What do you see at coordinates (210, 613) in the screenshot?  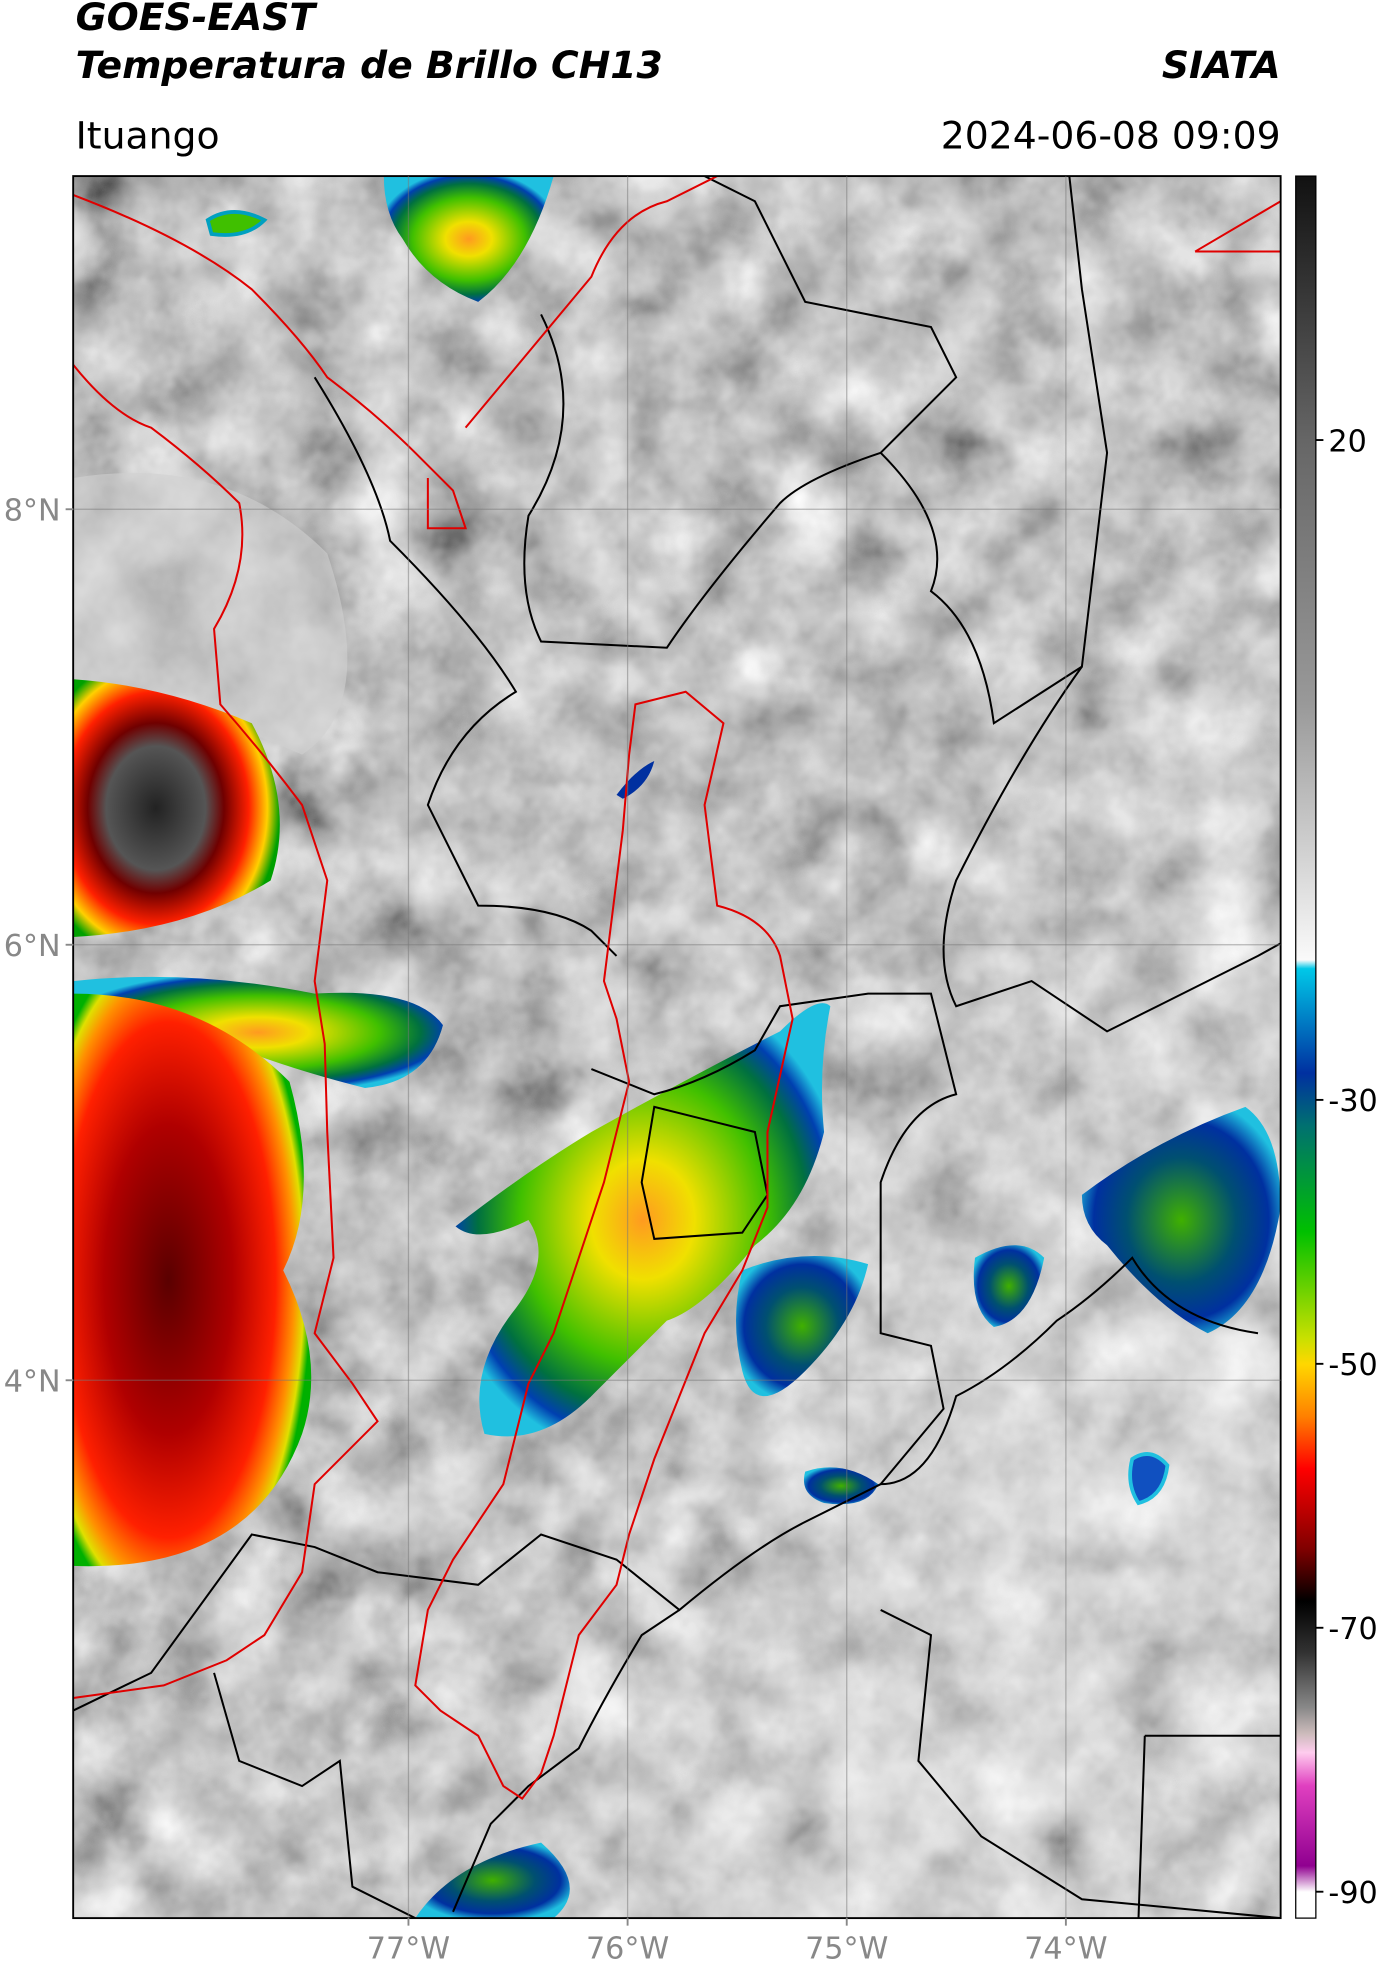 I see `cloud-light` at bounding box center [210, 613].